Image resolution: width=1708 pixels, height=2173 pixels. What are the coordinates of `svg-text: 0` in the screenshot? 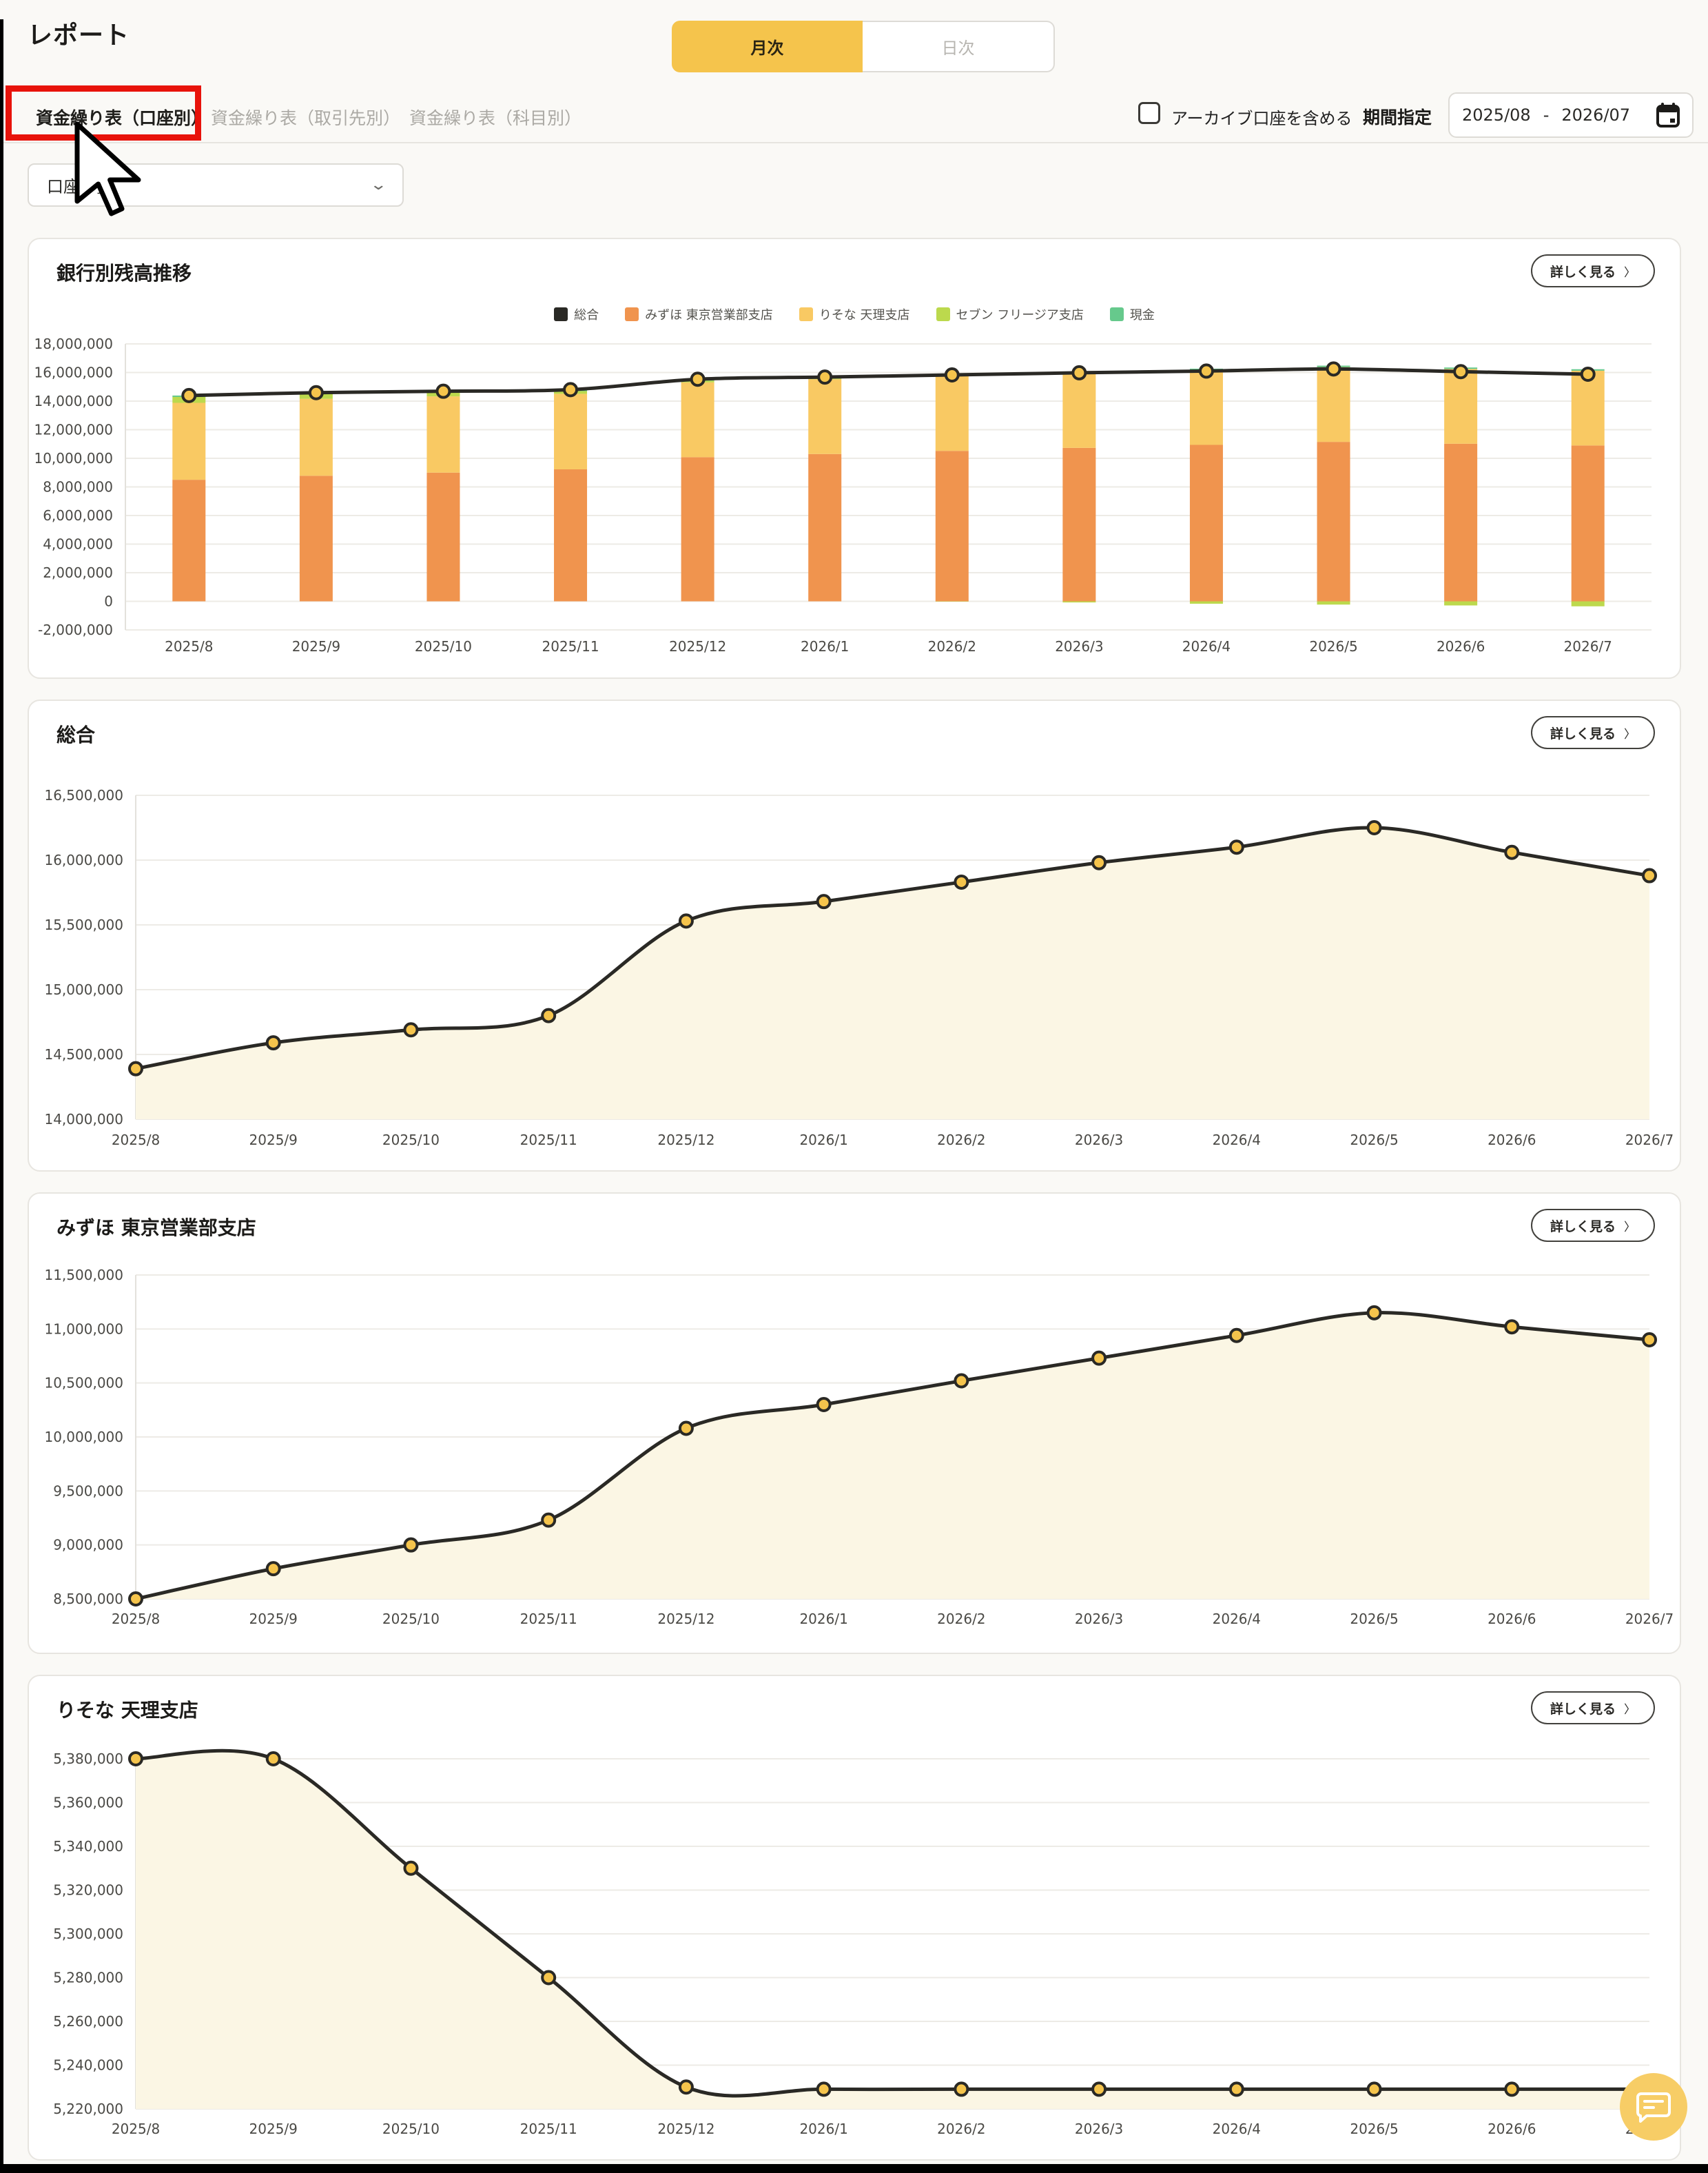 It's located at (109, 601).